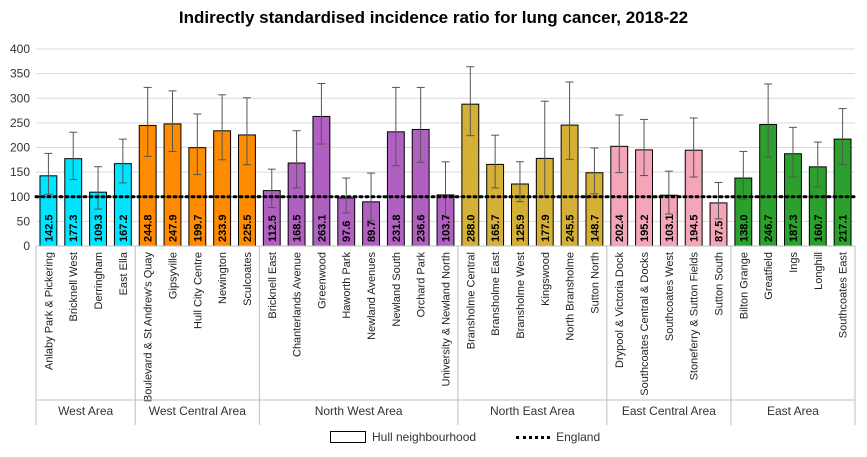  Describe the element at coordinates (793, 411) in the screenshot. I see `group-label: East Area` at that location.